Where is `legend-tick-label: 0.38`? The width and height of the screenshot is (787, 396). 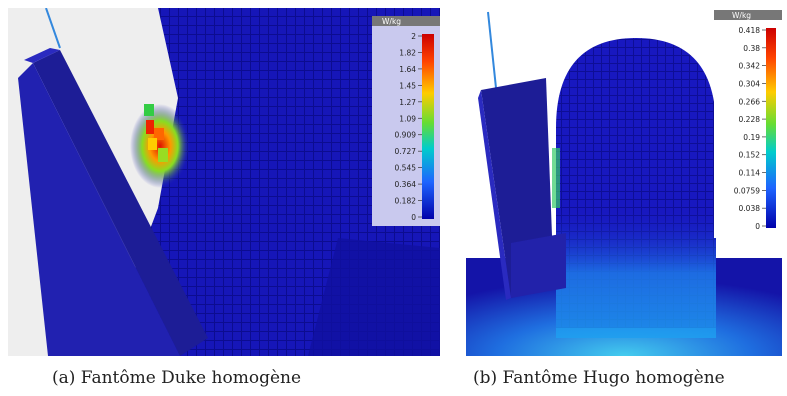 legend-tick-label: 0.38 is located at coordinates (751, 48).